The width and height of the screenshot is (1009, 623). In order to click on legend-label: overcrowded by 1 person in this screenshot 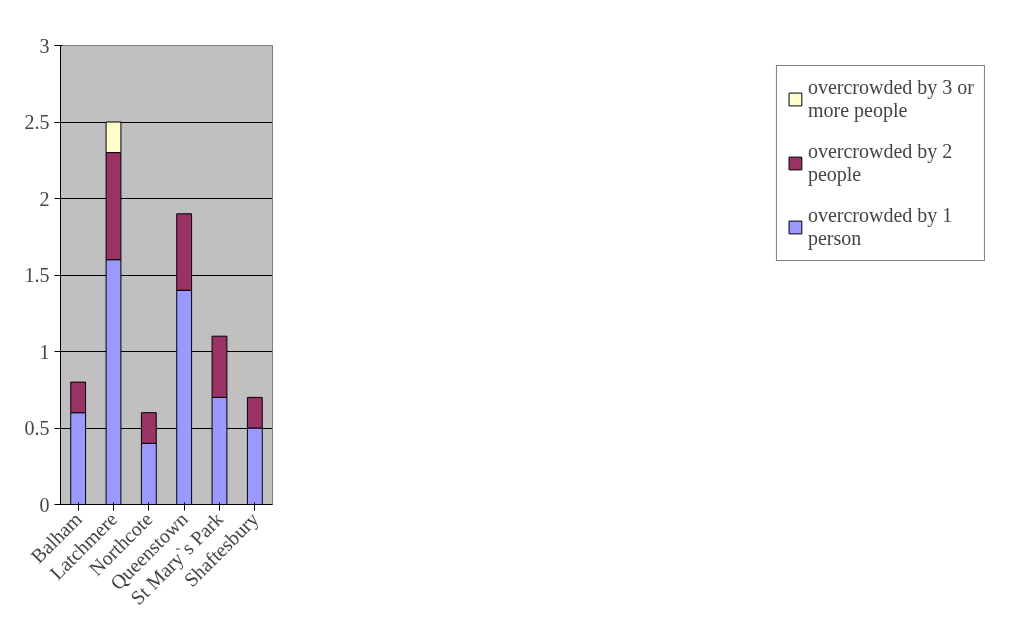, I will do `click(880, 227)`.